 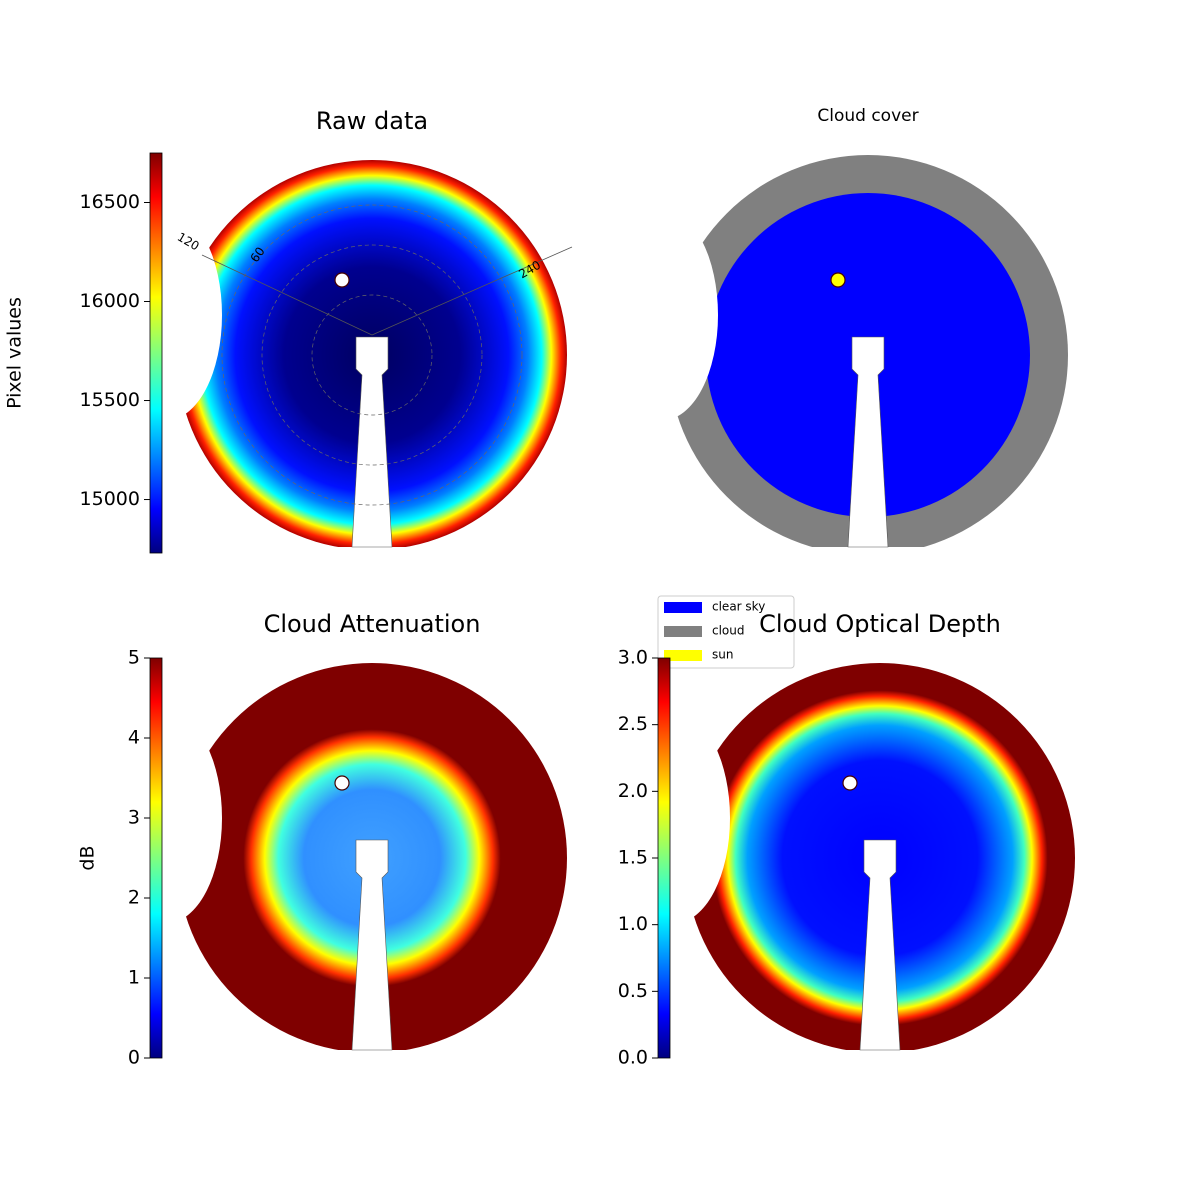 I want to click on panel-title: Cloud cover, so click(x=867, y=116).